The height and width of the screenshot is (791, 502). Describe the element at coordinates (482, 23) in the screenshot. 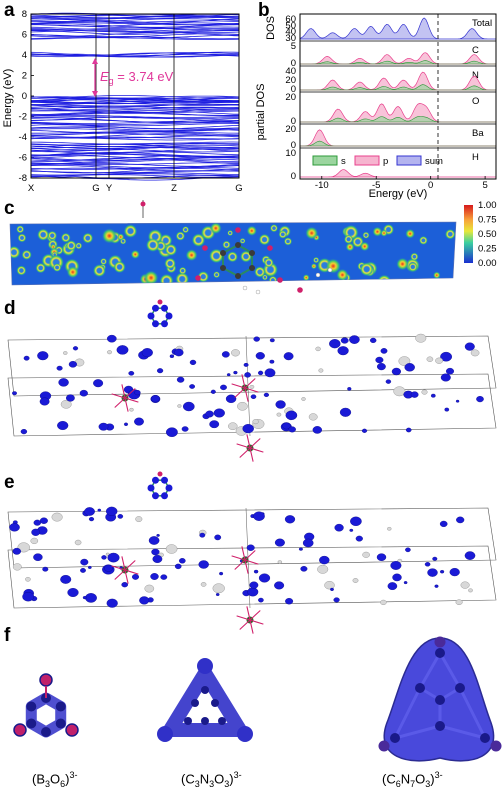

I see `dos-row-name: Total` at that location.